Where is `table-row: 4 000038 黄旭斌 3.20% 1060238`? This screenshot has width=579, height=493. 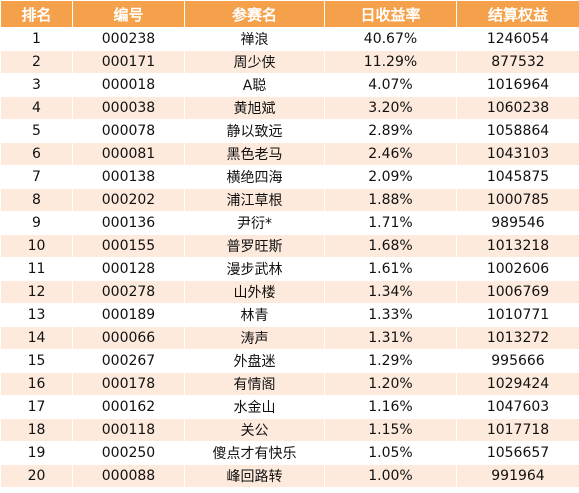 table-row: 4 000038 黄旭斌 3.20% 1060238 is located at coordinates (289, 108).